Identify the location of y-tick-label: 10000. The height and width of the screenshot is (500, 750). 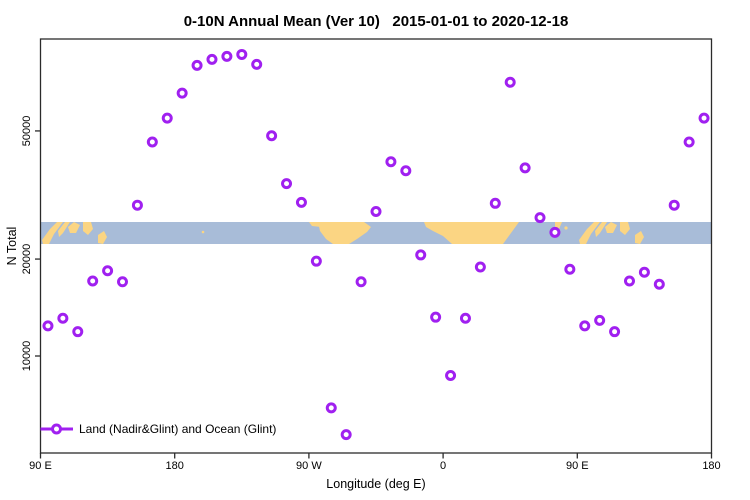
(27, 356).